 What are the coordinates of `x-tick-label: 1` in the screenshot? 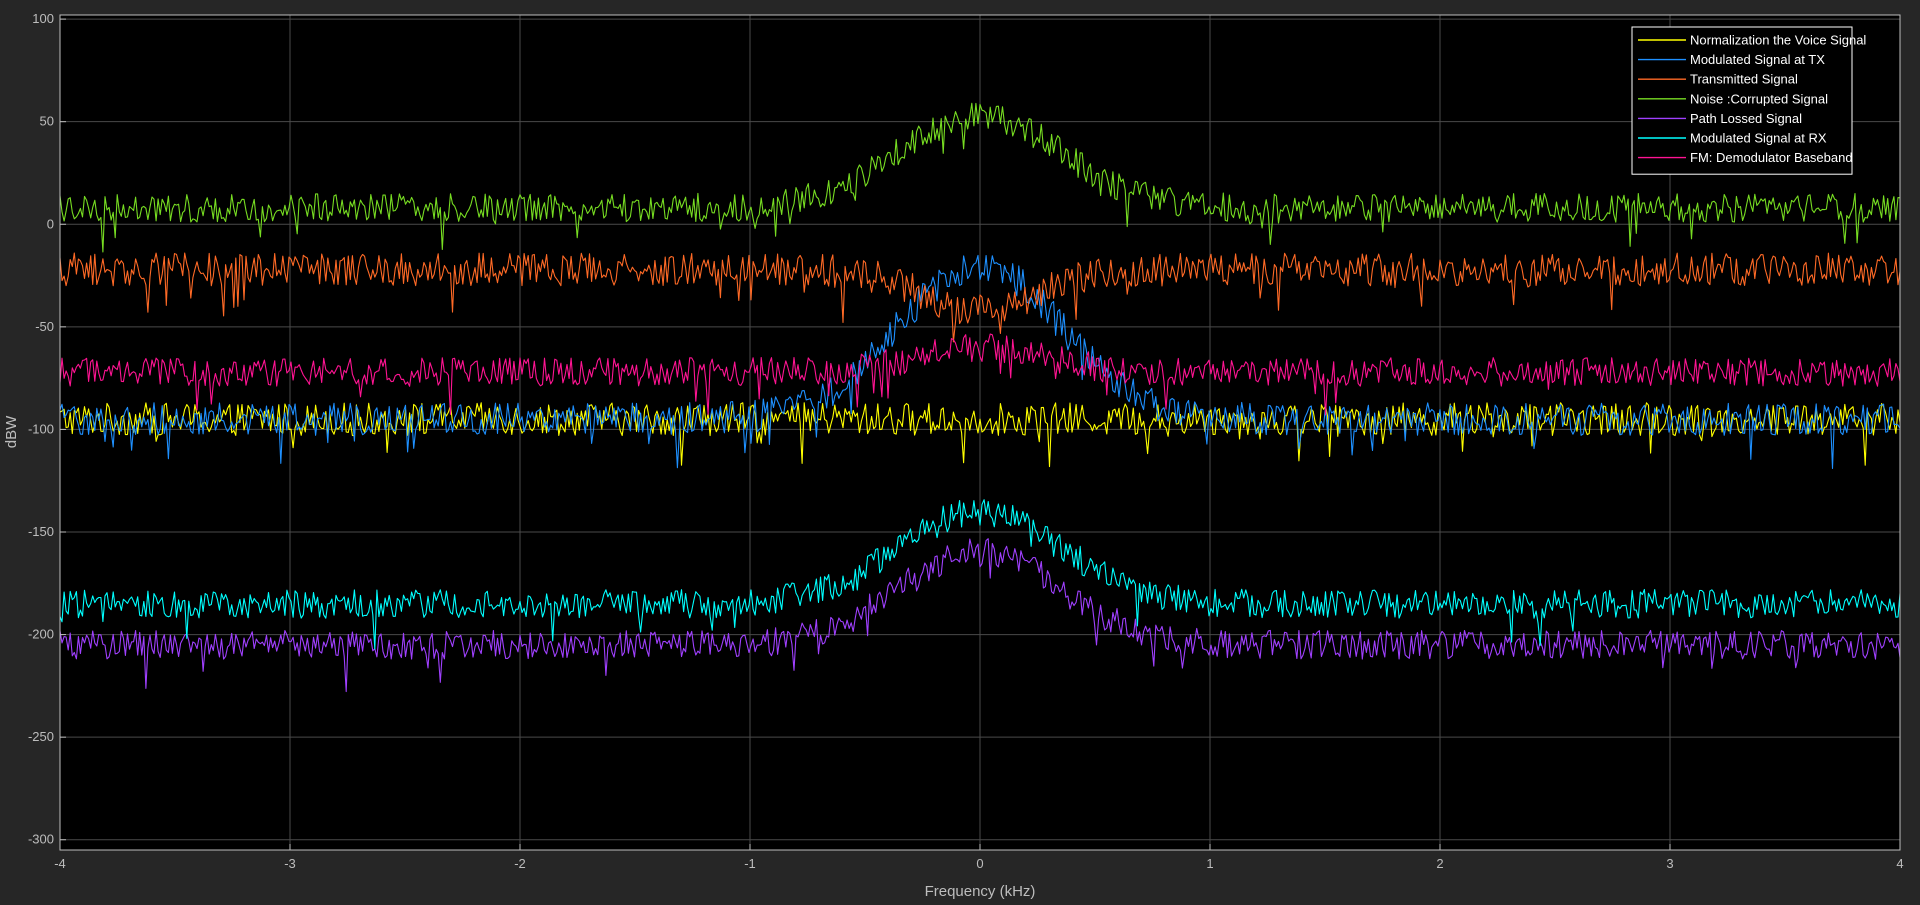 It's located at (1209, 863).